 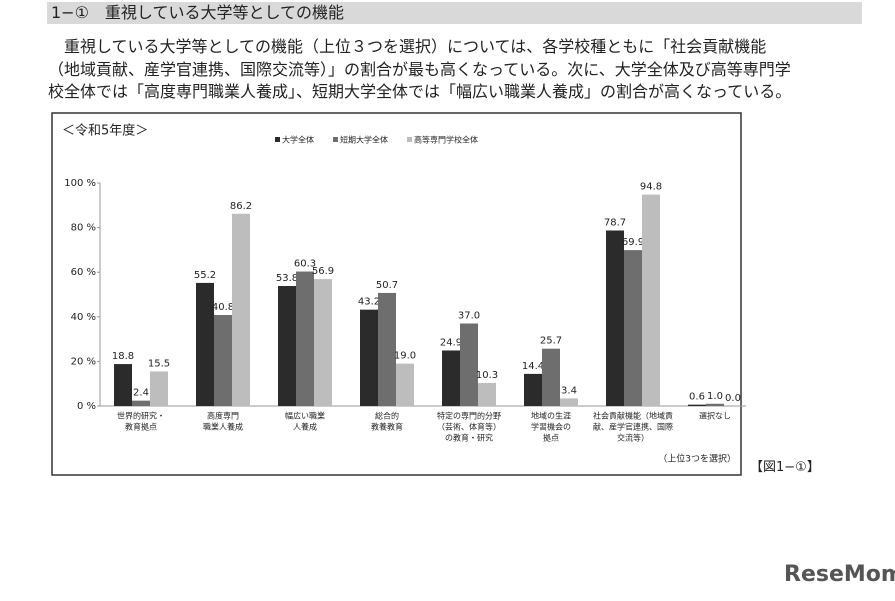 I want to click on value-label: 10.3, so click(x=487, y=375).